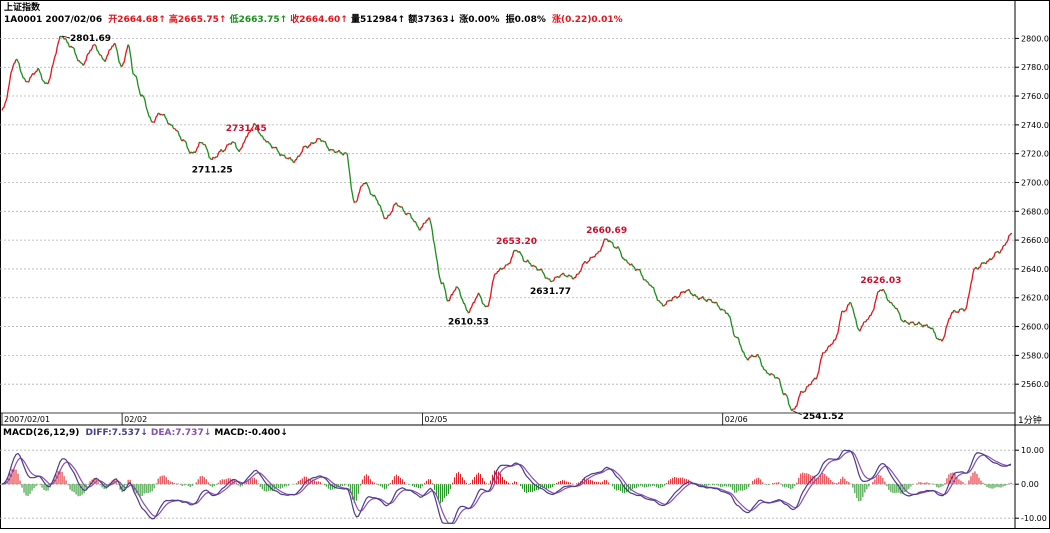 The image size is (1050, 533). I want to click on price-tick-label: 2600.00, so click(1035, 327).